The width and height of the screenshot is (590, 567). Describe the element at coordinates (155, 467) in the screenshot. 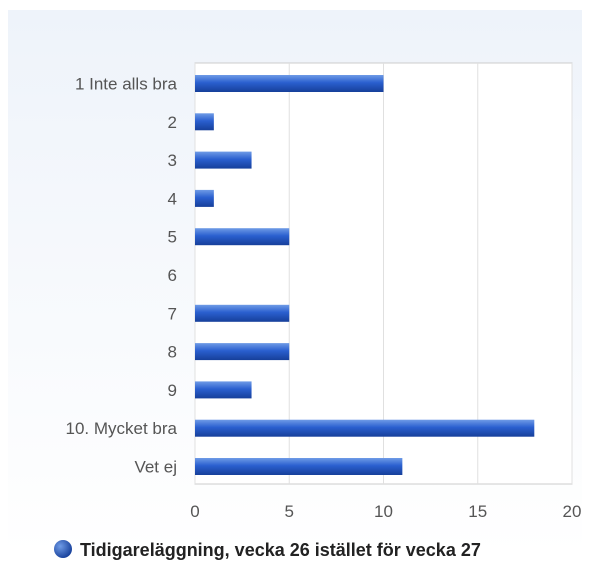

I see `category-label: Vet ej` at that location.